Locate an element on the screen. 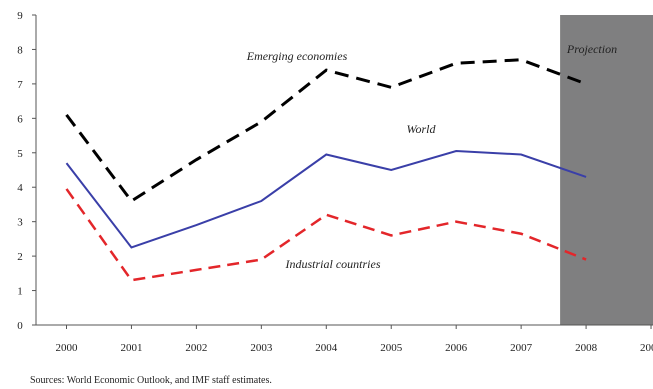 The height and width of the screenshot is (389, 653). y-tick-label: 3 is located at coordinates (20, 223).